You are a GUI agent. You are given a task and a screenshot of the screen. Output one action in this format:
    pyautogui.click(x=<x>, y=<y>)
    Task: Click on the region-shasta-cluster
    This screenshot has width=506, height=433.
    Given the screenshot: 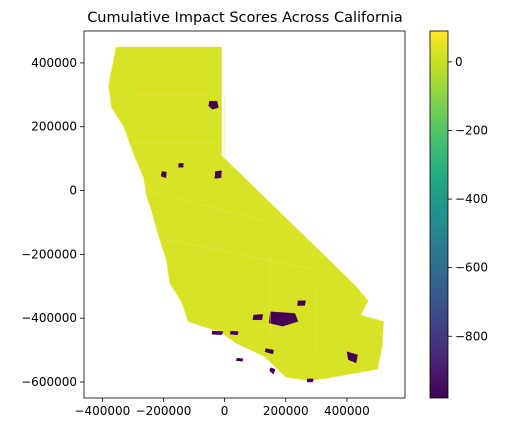 What is the action you would take?
    pyautogui.click(x=213, y=105)
    